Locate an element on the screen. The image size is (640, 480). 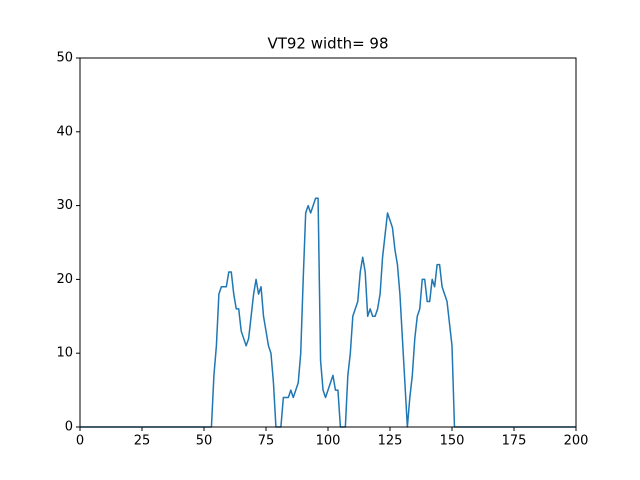
y-tick-label: 0 is located at coordinates (69, 427).